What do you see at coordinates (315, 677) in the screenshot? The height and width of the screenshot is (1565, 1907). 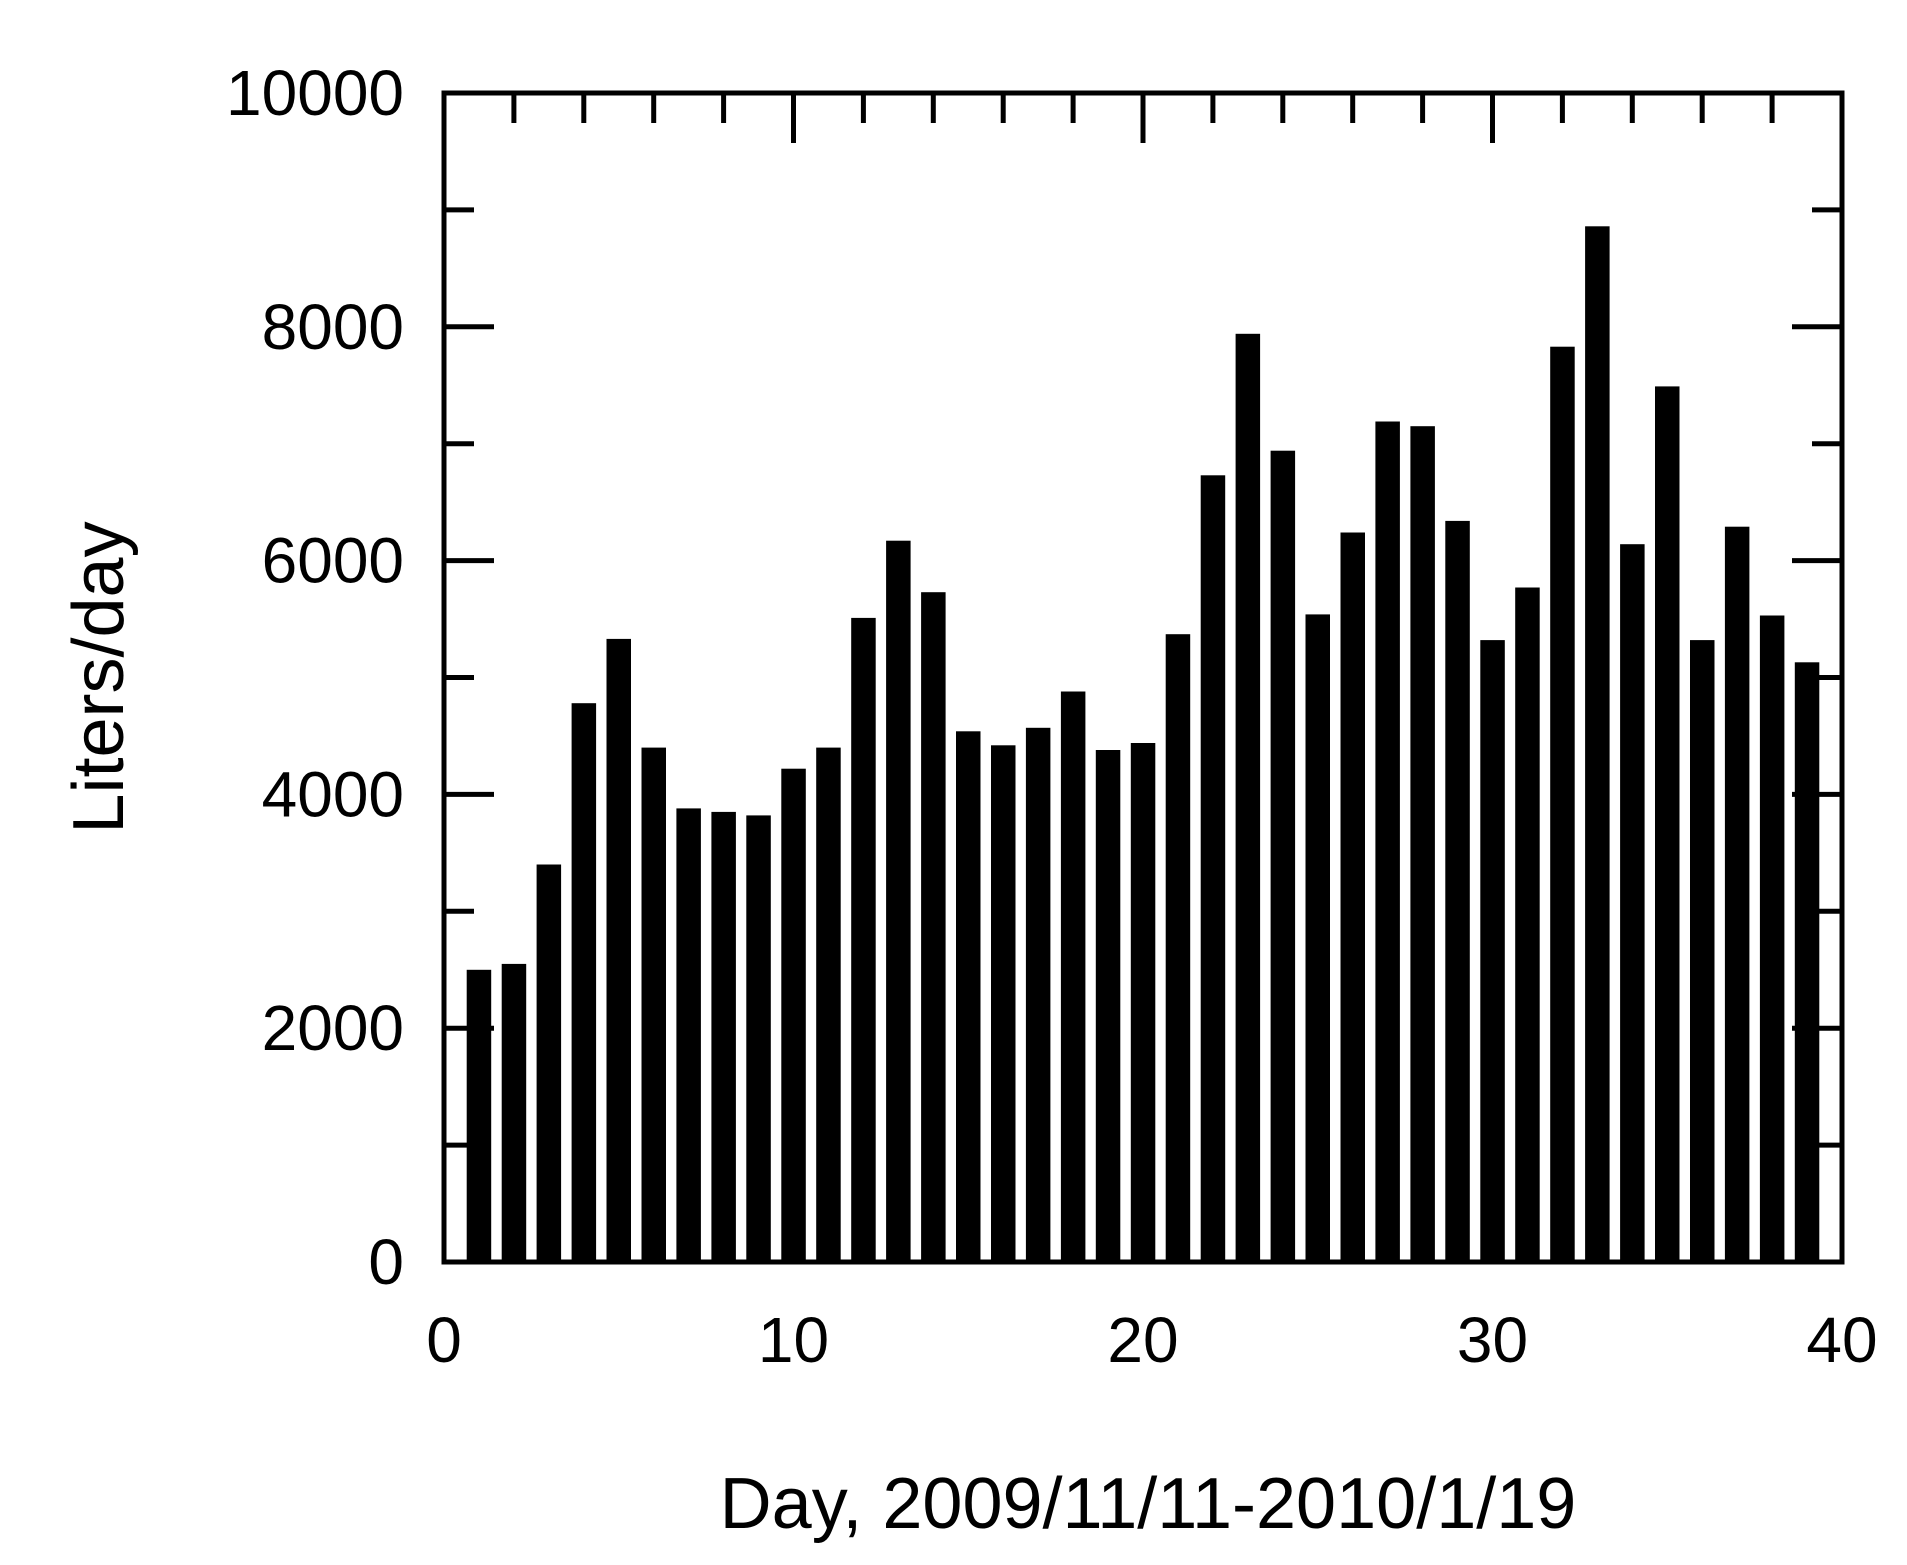 I see `y-tick-labels: 0 2000 4000 6000 8000 10000` at bounding box center [315, 677].